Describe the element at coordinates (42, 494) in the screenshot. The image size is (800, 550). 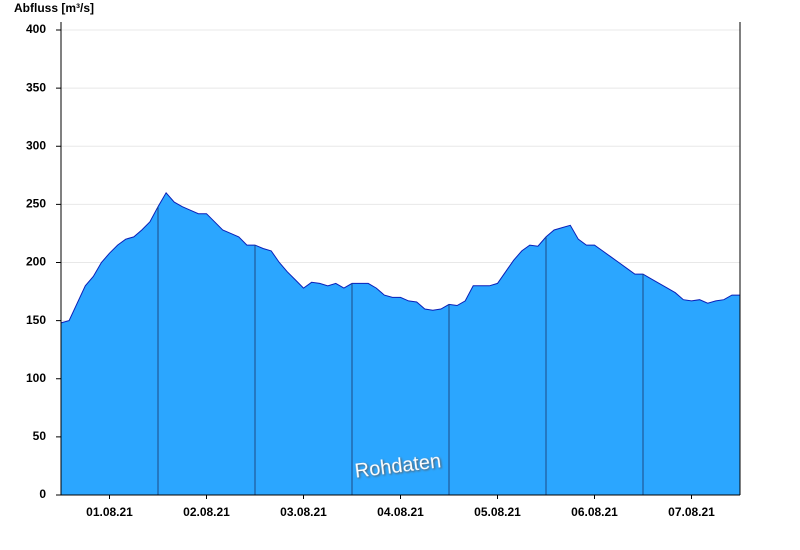
I see `y-tick-label: 0` at that location.